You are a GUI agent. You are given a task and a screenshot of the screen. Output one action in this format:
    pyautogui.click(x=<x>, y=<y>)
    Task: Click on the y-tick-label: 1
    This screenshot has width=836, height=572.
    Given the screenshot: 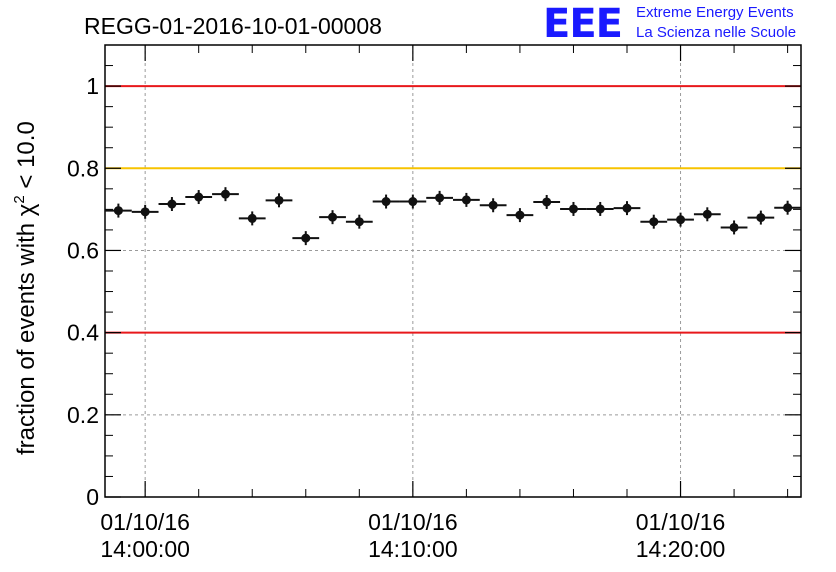 What is the action you would take?
    pyautogui.click(x=92, y=86)
    